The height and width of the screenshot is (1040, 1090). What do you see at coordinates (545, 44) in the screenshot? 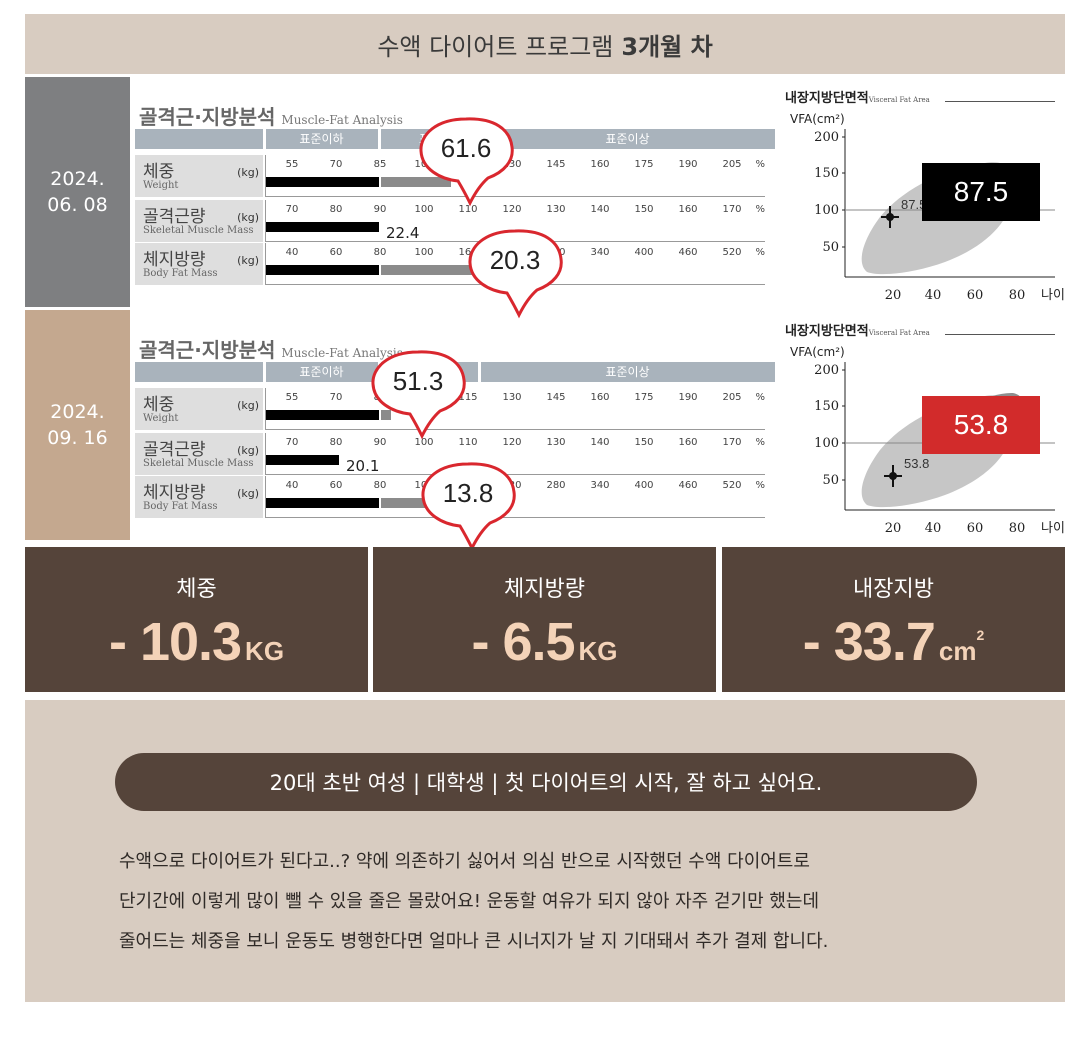
I see `page-header: 수액 다이어트 프로그램 3개월 차` at bounding box center [545, 44].